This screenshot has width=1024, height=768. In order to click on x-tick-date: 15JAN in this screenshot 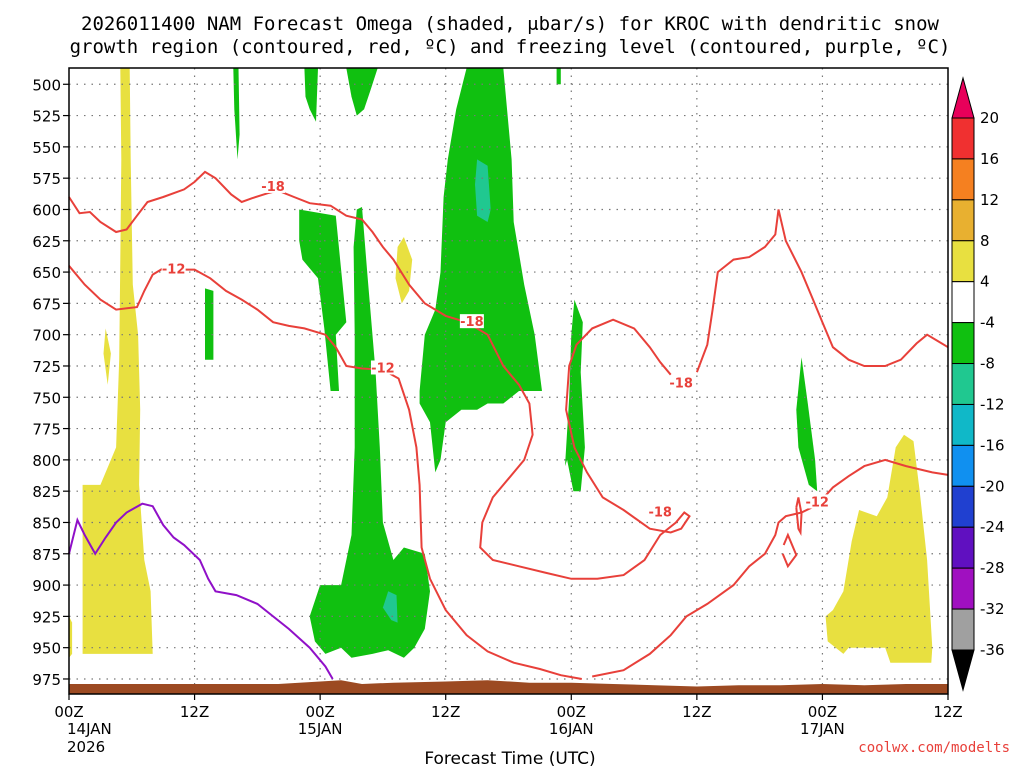, I will do `click(320, 729)`.